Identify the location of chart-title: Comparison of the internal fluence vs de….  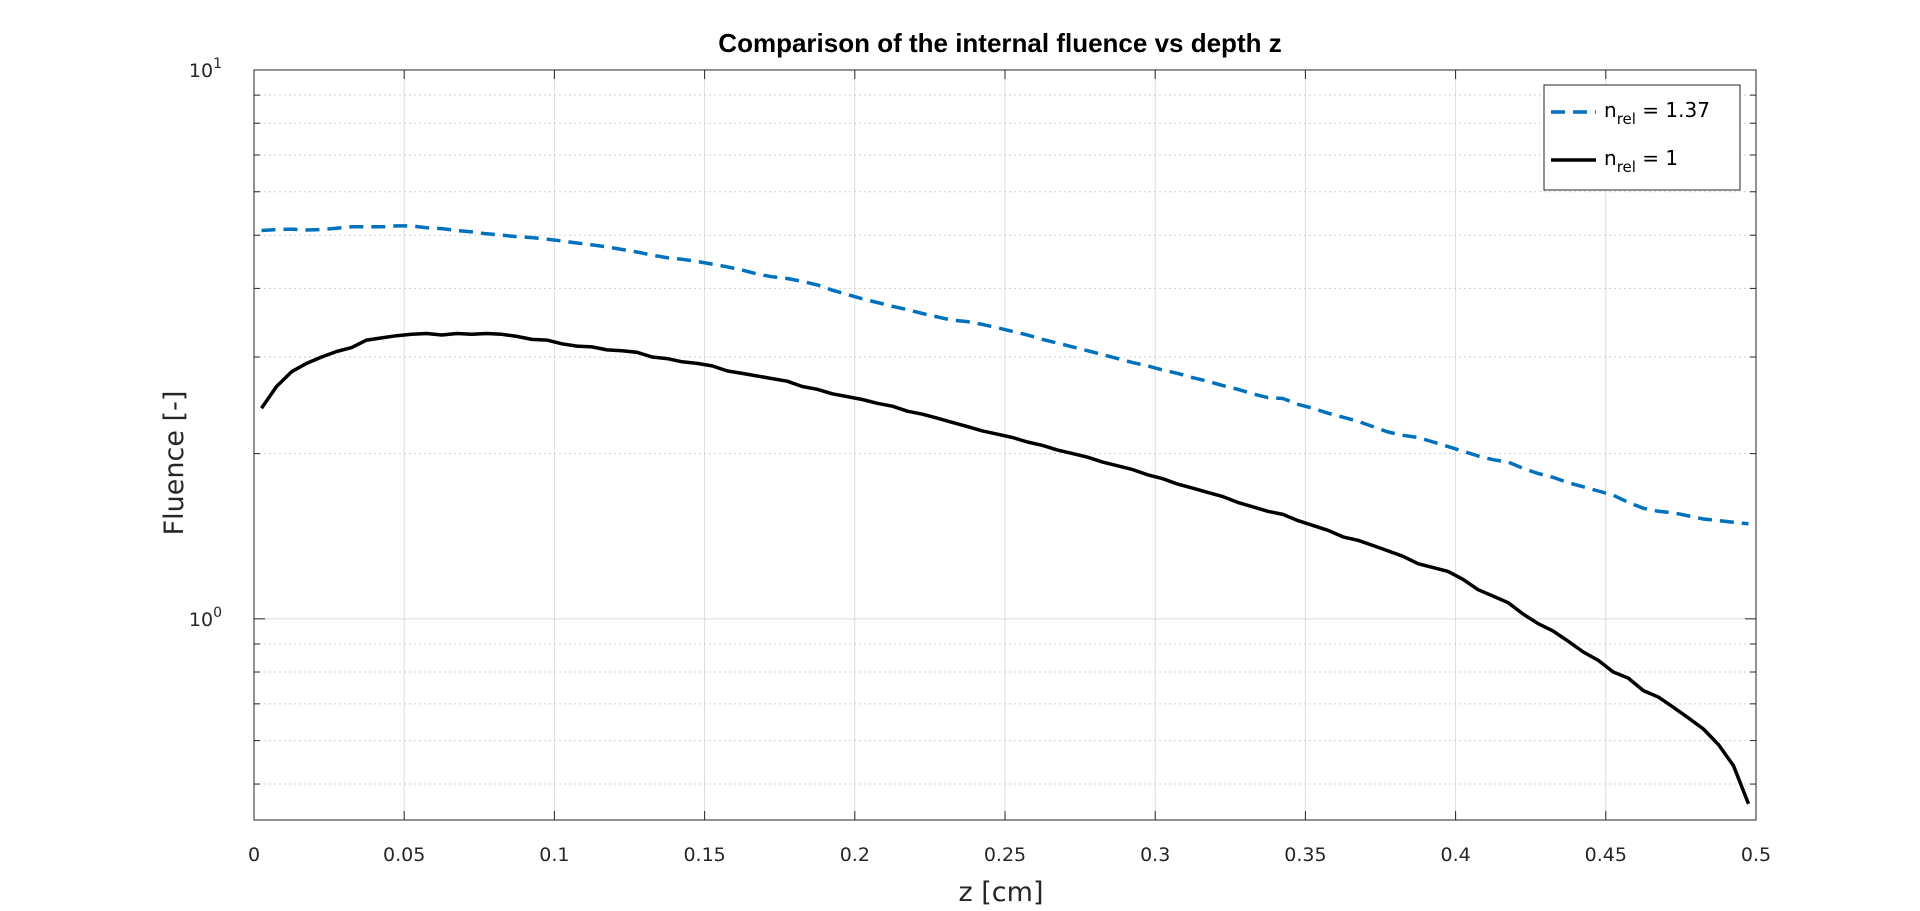
(999, 43).